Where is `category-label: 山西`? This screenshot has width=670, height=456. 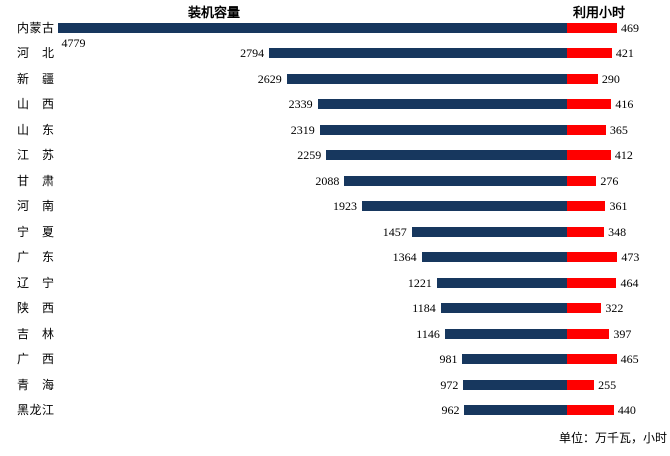 category-label: 山西 is located at coordinates (35, 104).